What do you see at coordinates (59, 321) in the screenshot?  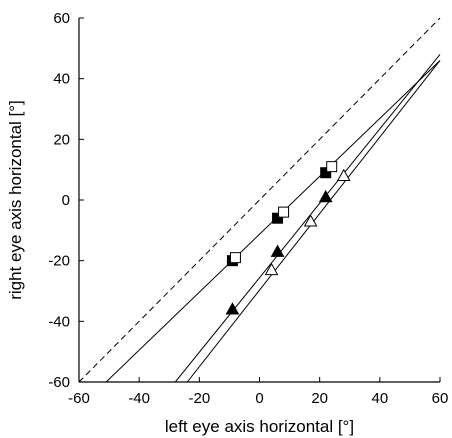 I see `y-tick-label: -40` at bounding box center [59, 321].